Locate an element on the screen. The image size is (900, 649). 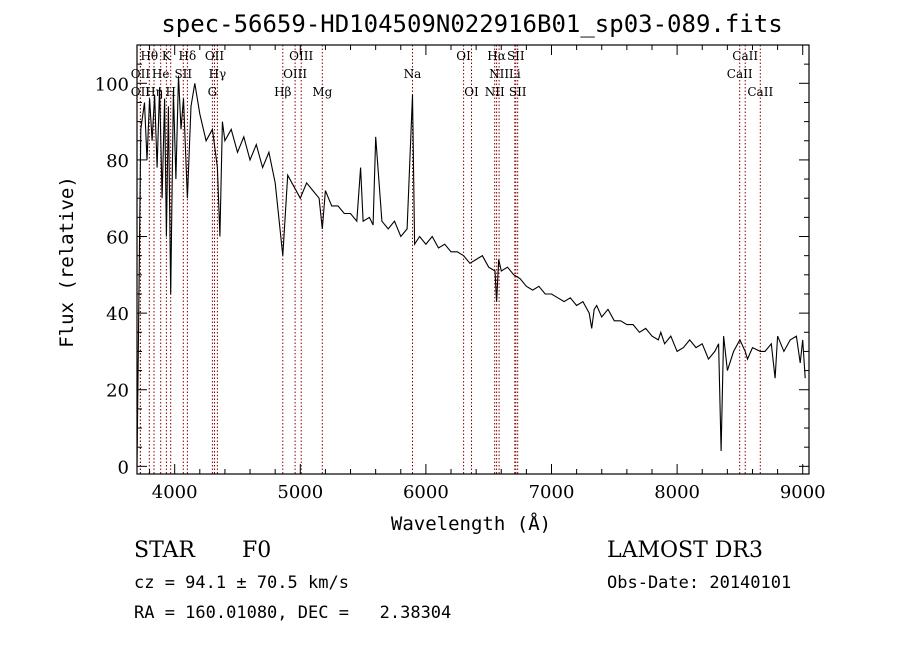
y-tick-label-2: 40 is located at coordinates (117, 314).